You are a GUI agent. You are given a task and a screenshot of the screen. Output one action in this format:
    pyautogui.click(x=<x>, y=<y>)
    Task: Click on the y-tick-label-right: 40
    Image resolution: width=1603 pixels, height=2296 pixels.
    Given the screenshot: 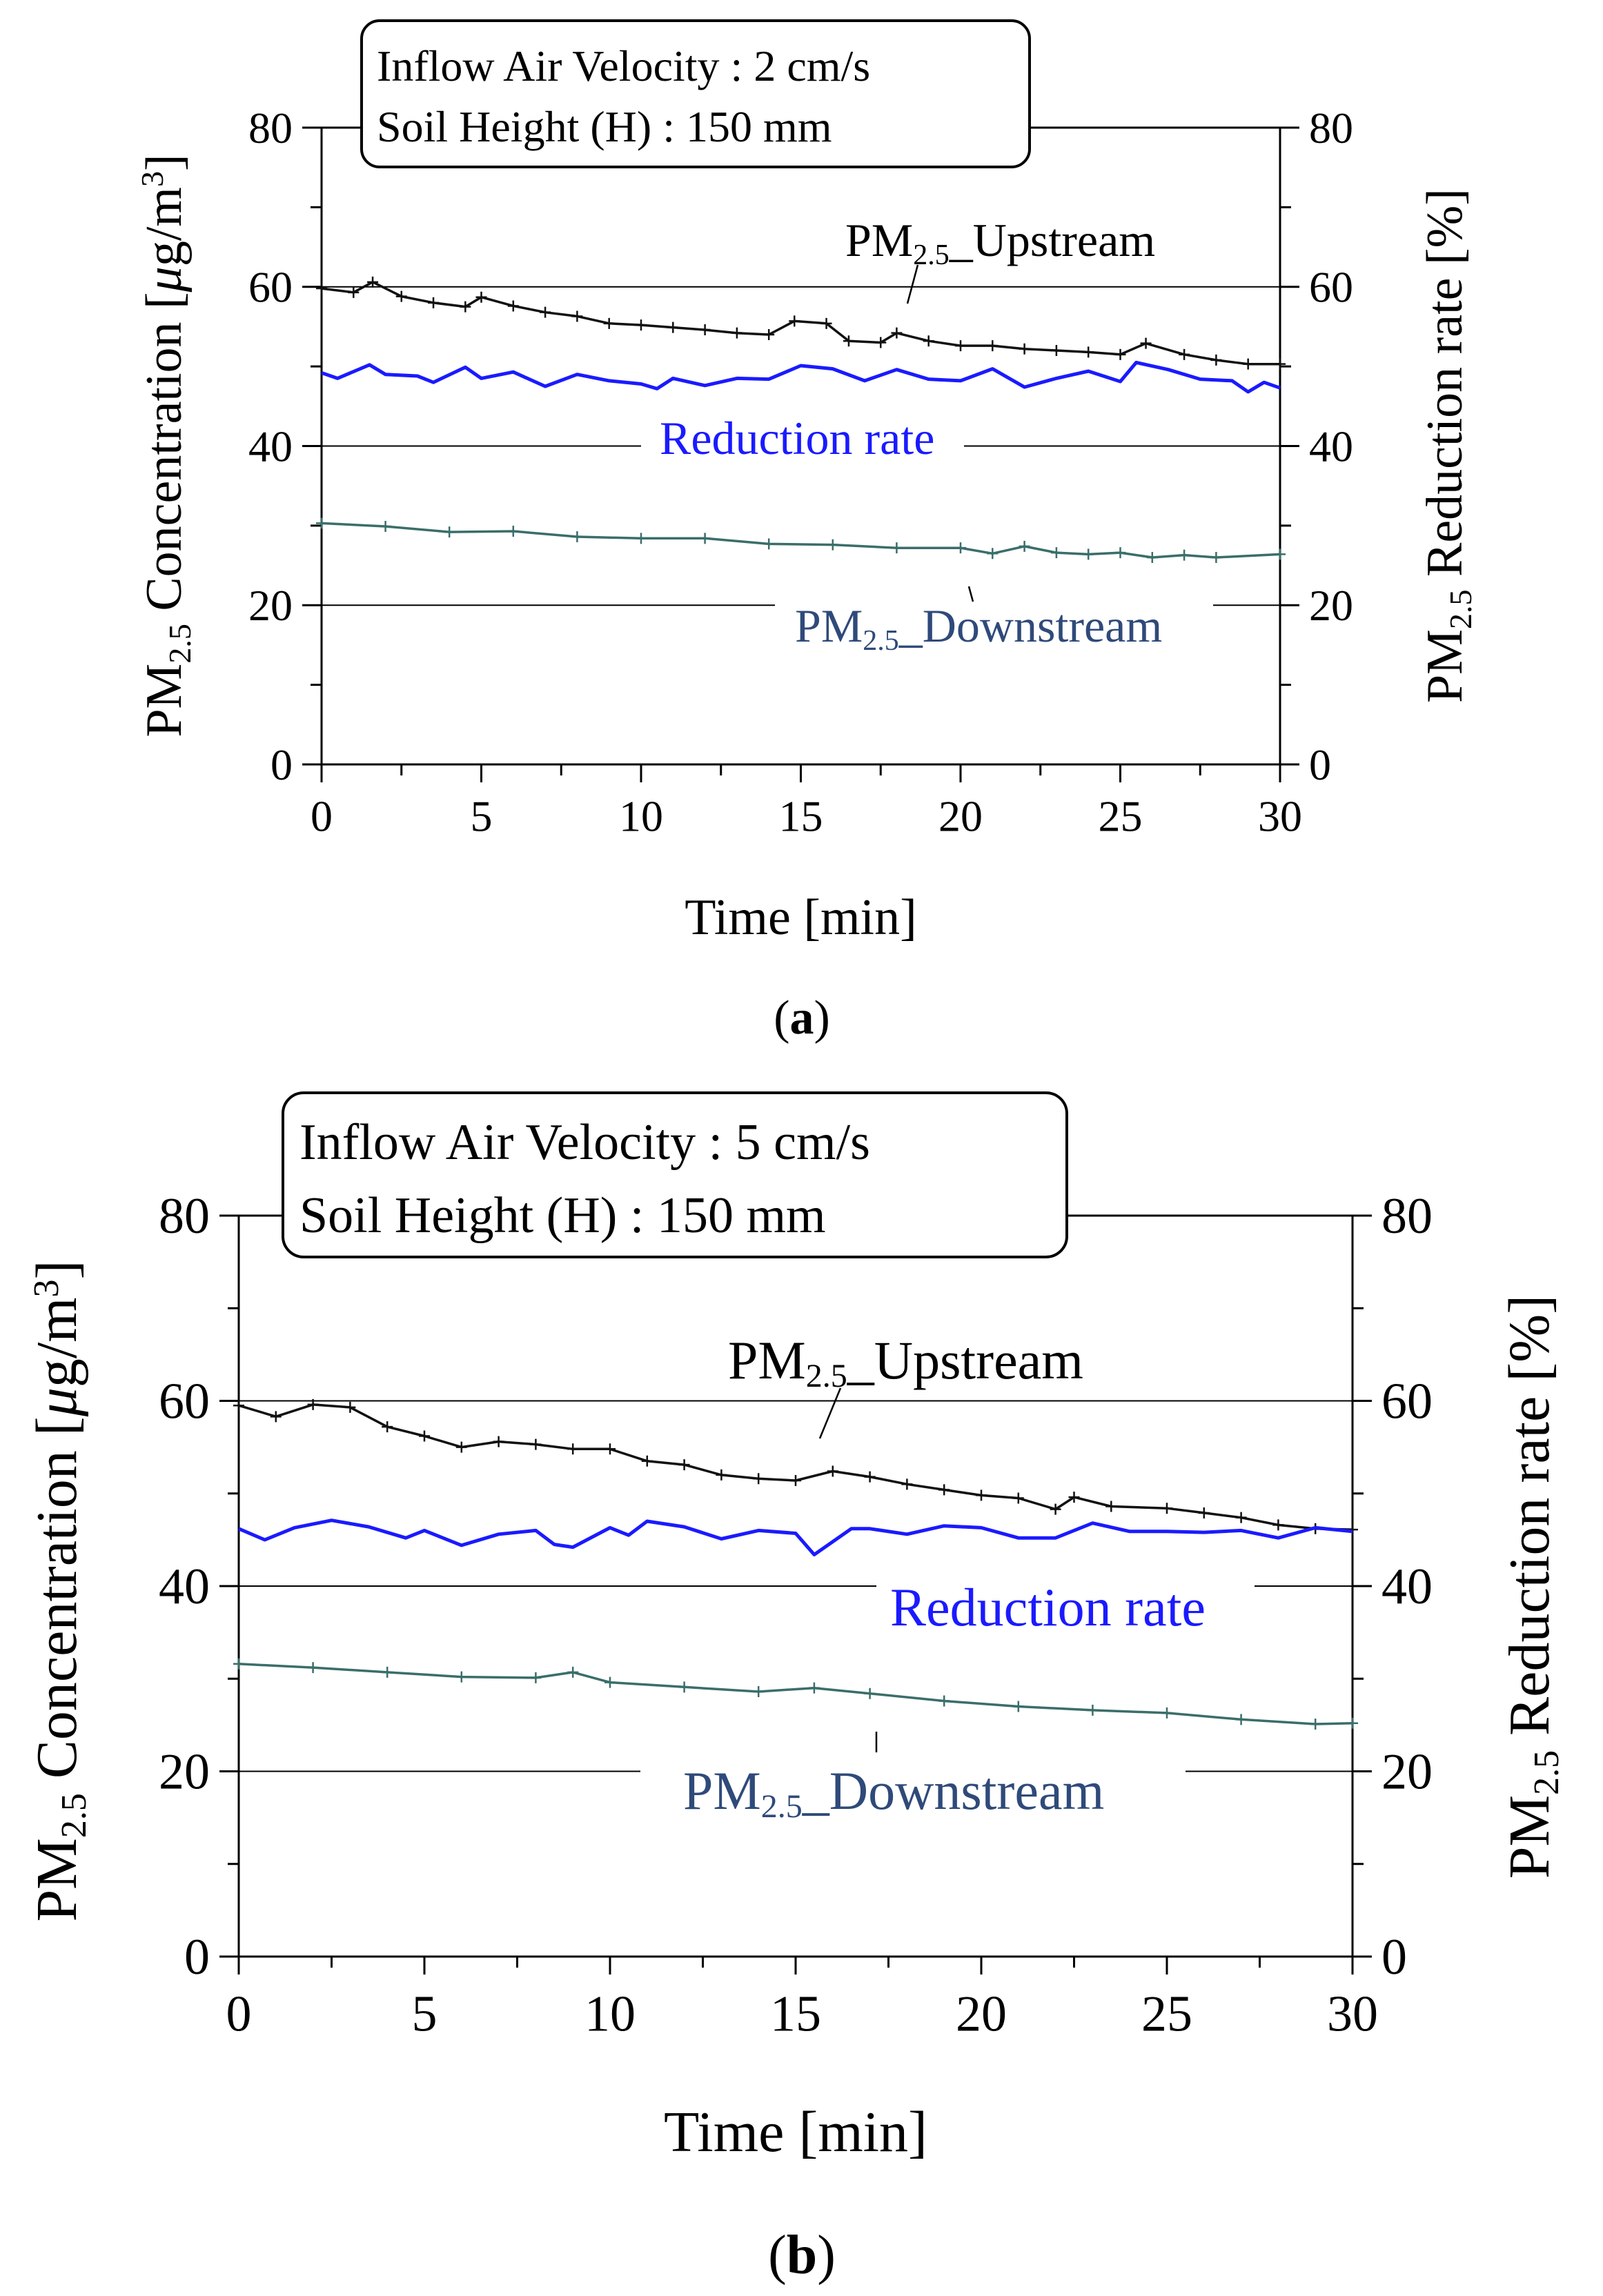 What is the action you would take?
    pyautogui.click(x=1331, y=446)
    